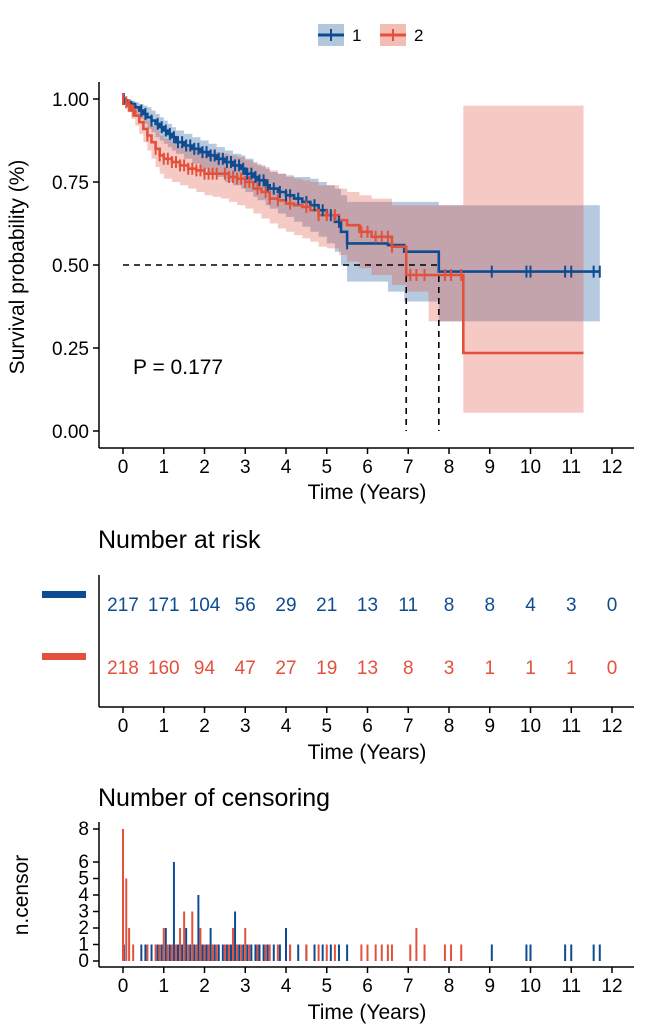  Describe the element at coordinates (245, 668) in the screenshot. I see `risk-number-group2: 47` at that location.